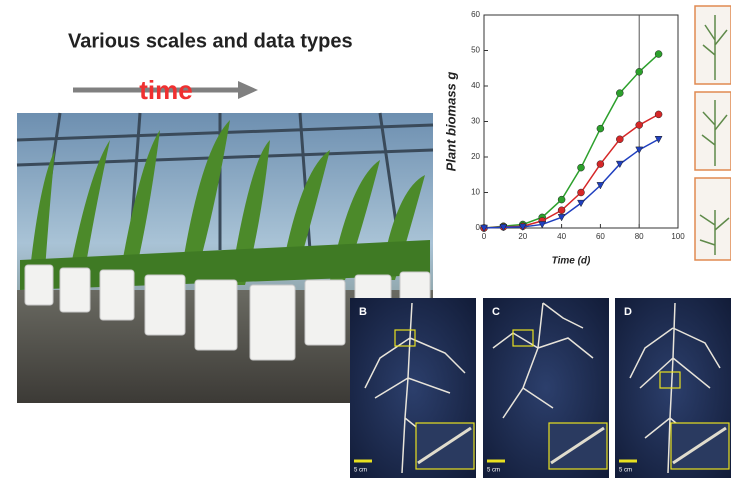 The height and width of the screenshot is (478, 731). I want to click on y-tick-label: 60, so click(475, 14).